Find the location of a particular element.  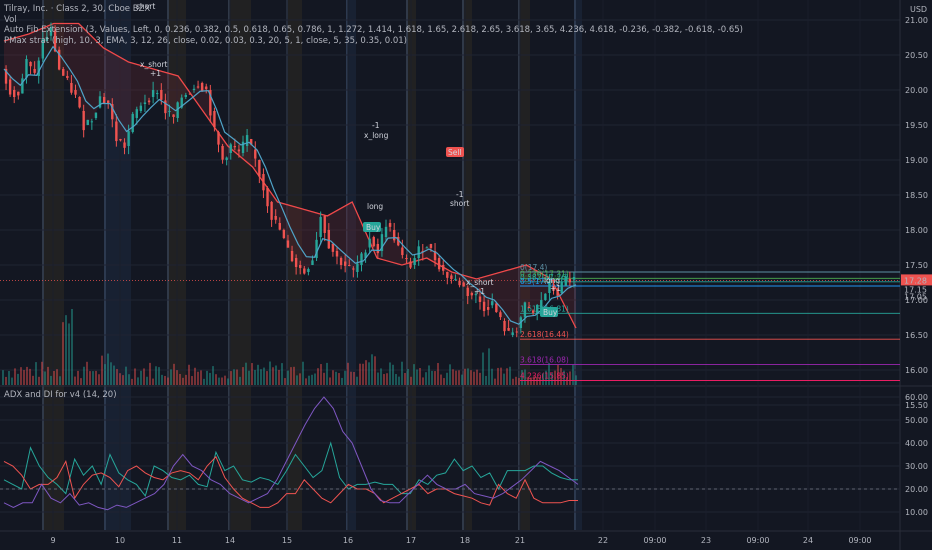

last-price-value-c: 17.05 is located at coordinates (915, 297).